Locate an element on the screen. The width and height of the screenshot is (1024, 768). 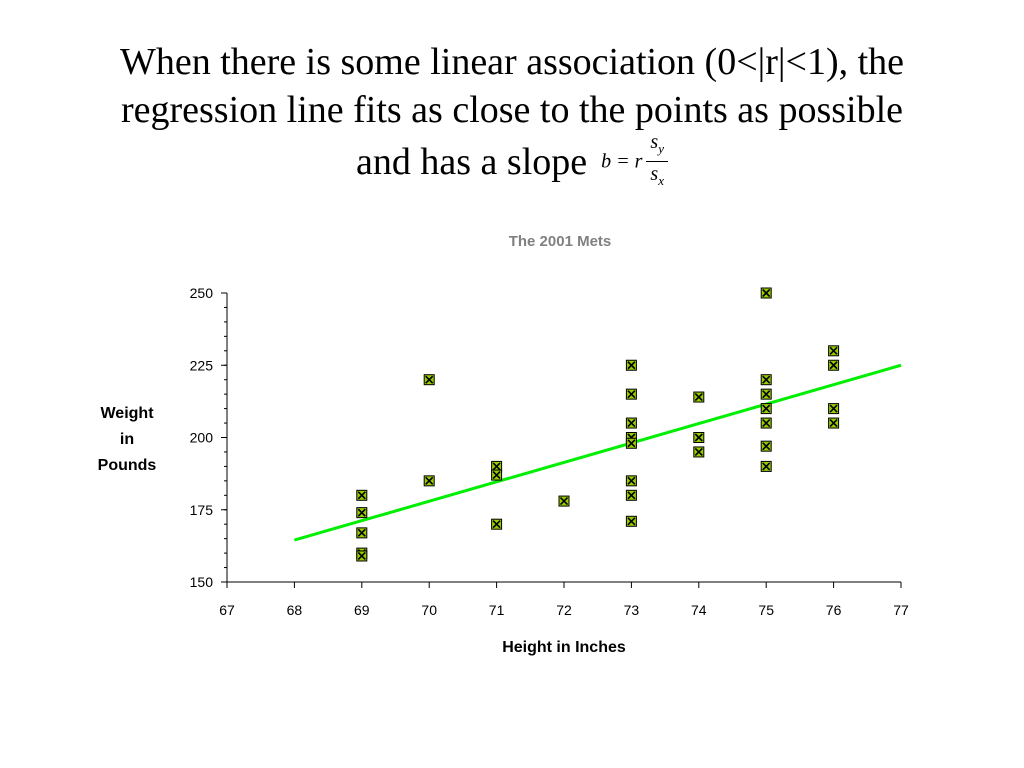
x-tick-label: 70 is located at coordinates (429, 610).